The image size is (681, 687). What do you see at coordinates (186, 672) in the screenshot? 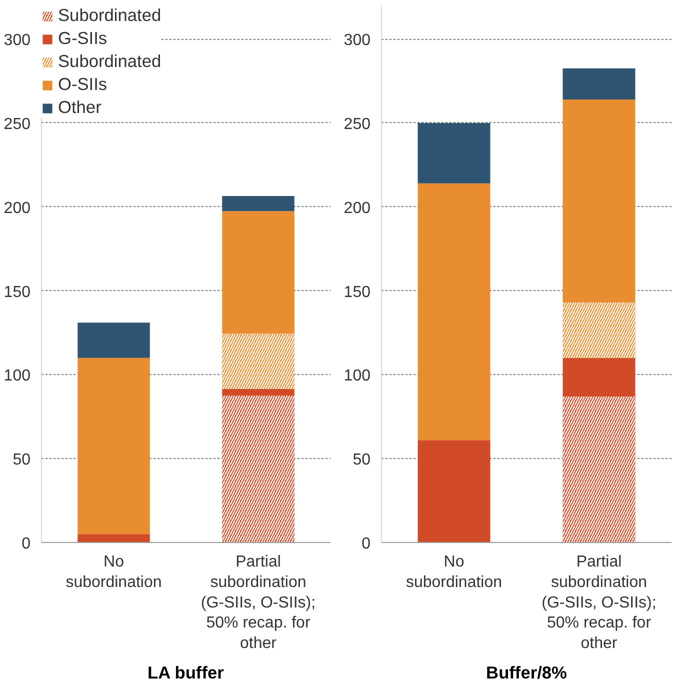
I see `text: LA buffer` at bounding box center [186, 672].